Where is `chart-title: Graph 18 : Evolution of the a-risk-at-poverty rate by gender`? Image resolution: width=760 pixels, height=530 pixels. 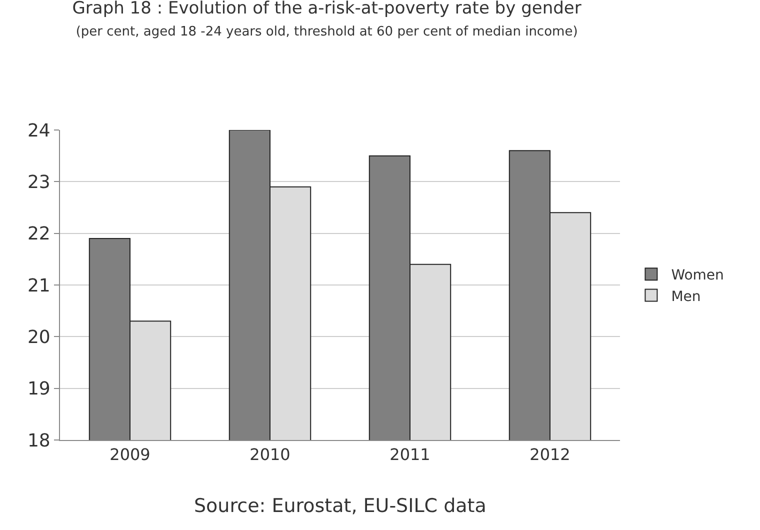 chart-title: Graph 18 : Evolution of the a-risk-at-poverty rate by gender is located at coordinates (327, 9).